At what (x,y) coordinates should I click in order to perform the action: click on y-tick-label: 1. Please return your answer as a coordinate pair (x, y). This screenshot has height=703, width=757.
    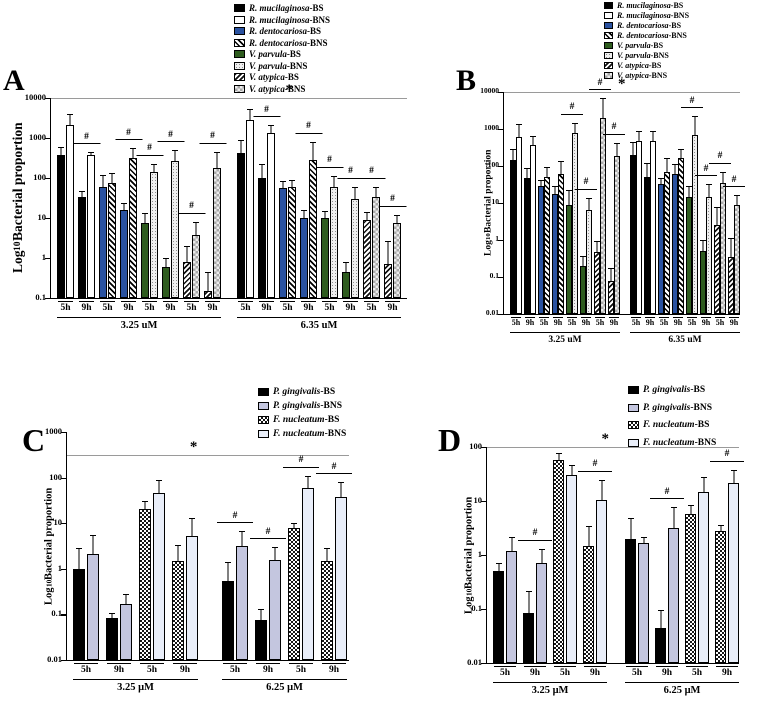
    Looking at the image, I should click on (43, 257).